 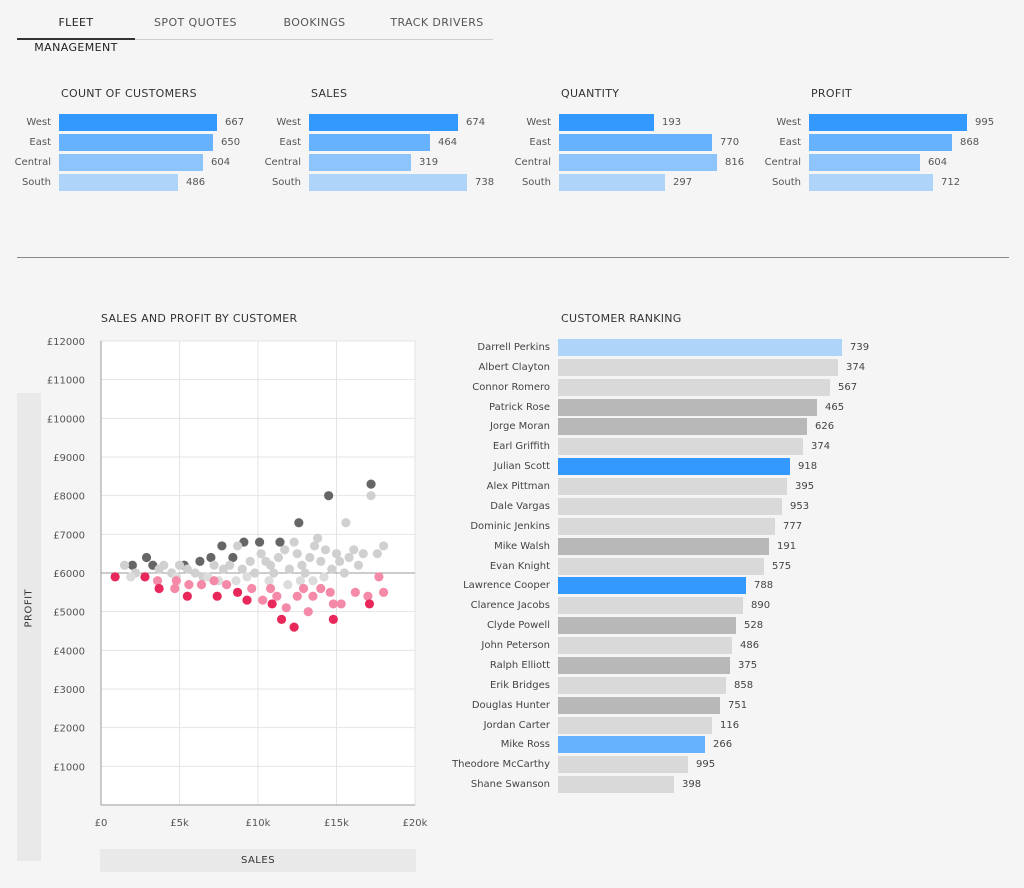 I want to click on kpi-value-label: 464, so click(x=448, y=142).